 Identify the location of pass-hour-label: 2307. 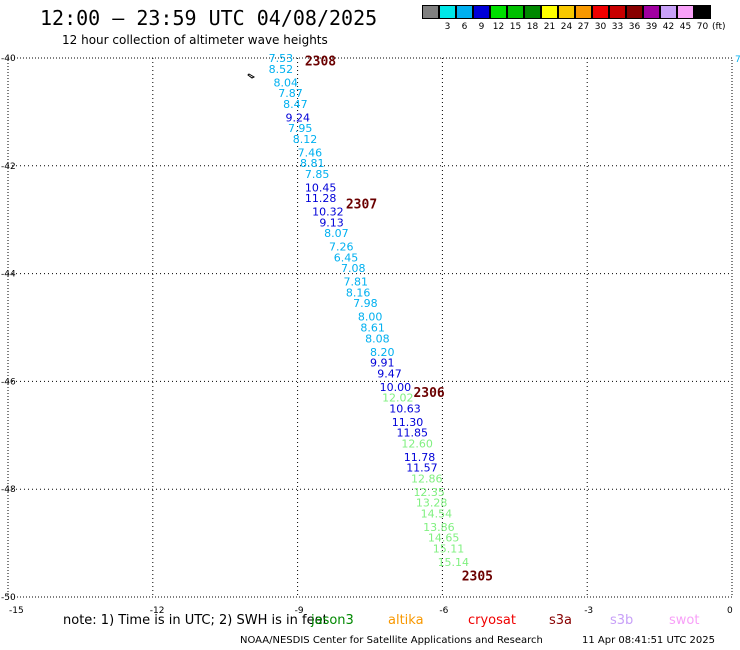
(361, 205).